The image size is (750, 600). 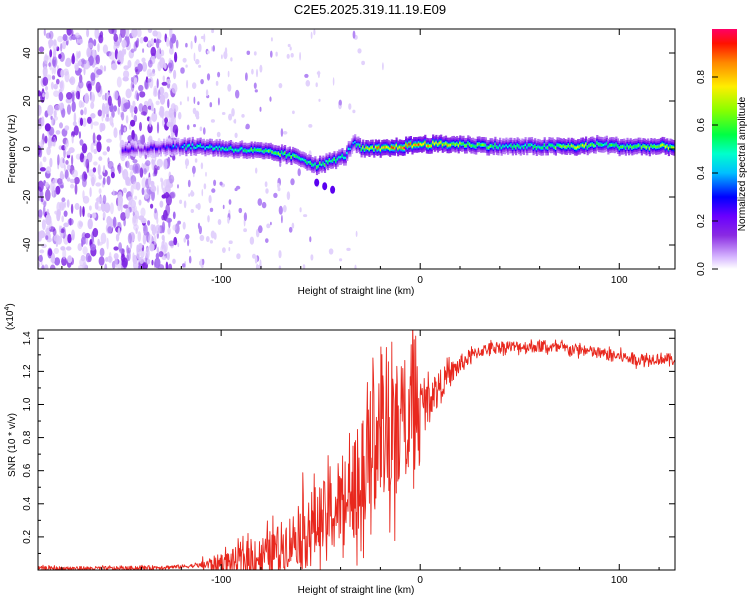 I want to click on y-tick-label: 0.4, so click(x=27, y=503).